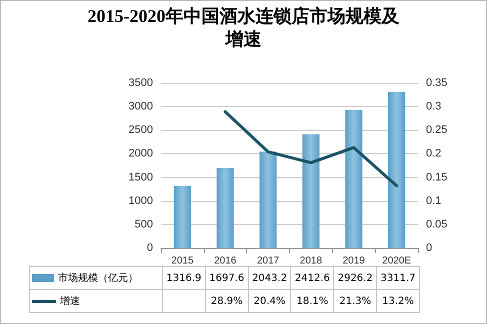 Image resolution: width=487 pixels, height=324 pixels. Describe the element at coordinates (429, 248) in the screenshot. I see `y2-tick-label: 0` at that location.